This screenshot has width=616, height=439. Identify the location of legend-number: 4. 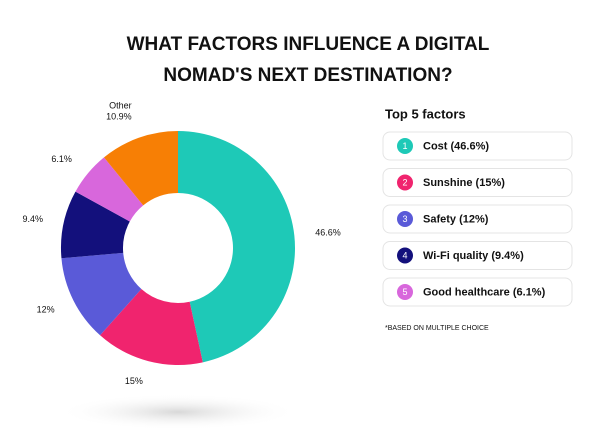
(404, 255).